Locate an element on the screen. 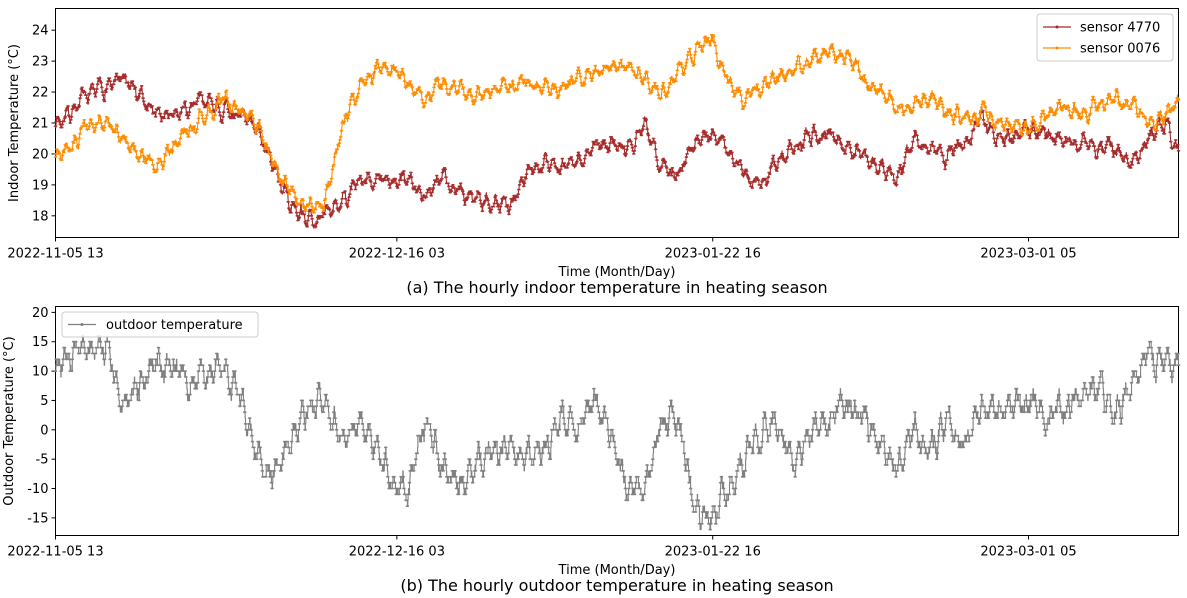 Image resolution: width=1187 pixels, height=598 pixels. panel-a-ytick-label-21: 21 is located at coordinates (40, 124).